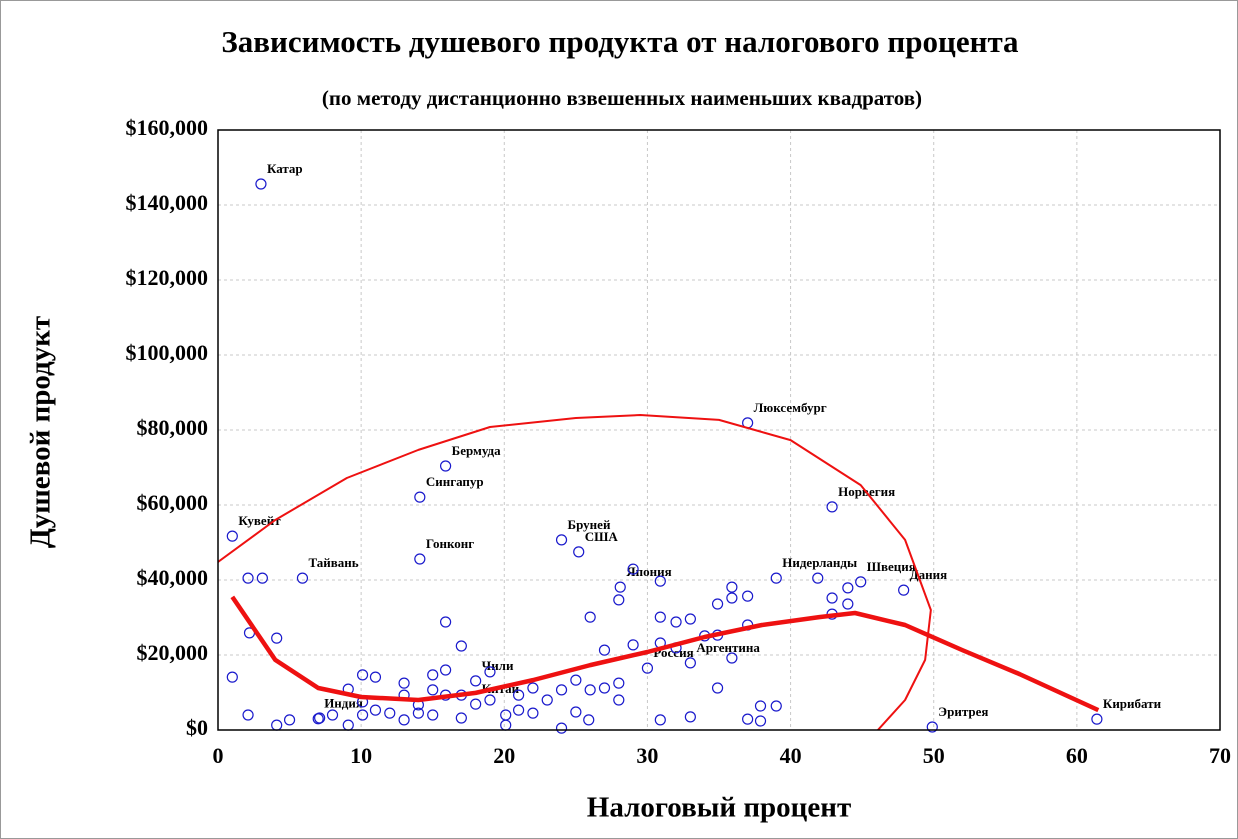  Describe the element at coordinates (963, 711) in the screenshot. I see `point-label: Эритрея` at that location.